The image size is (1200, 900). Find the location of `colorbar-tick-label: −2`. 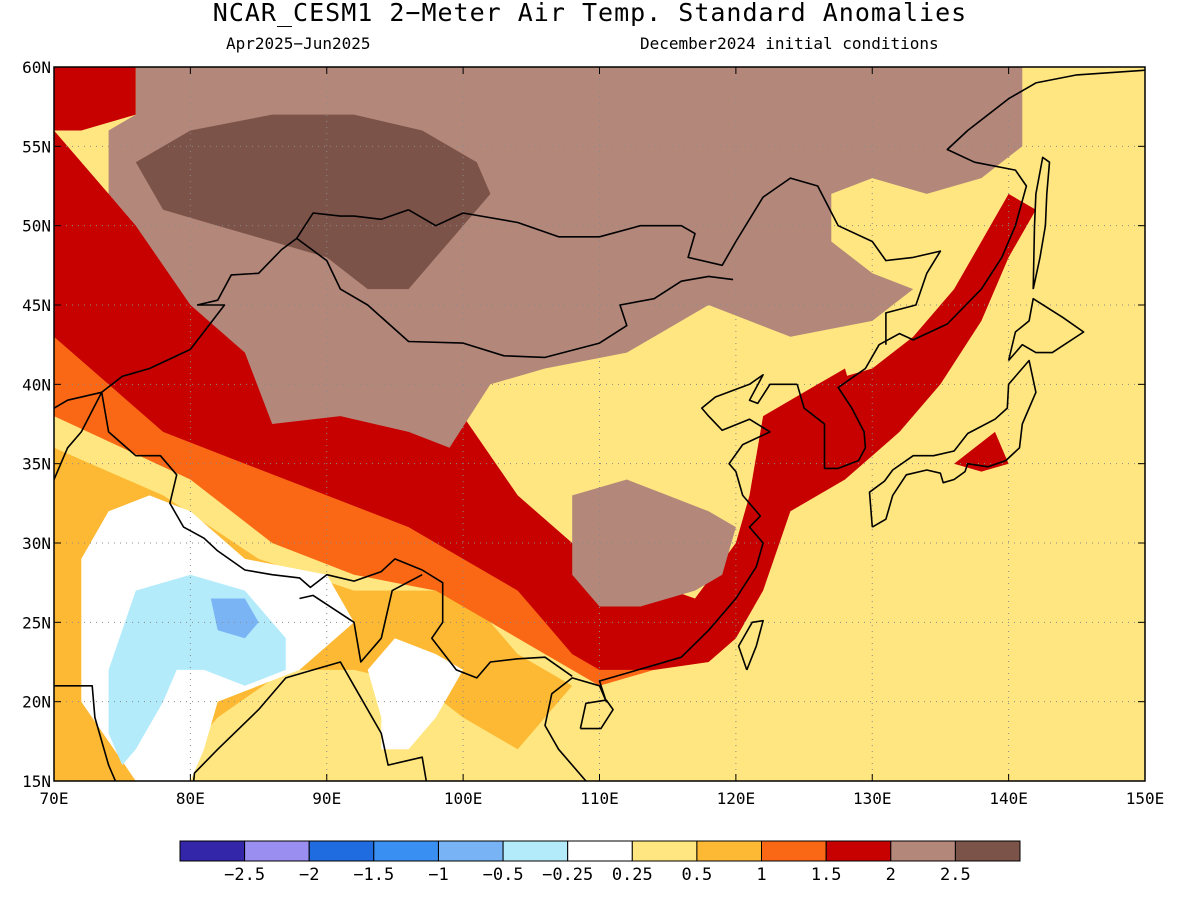

colorbar-tick-label: −2 is located at coordinates (309, 875).